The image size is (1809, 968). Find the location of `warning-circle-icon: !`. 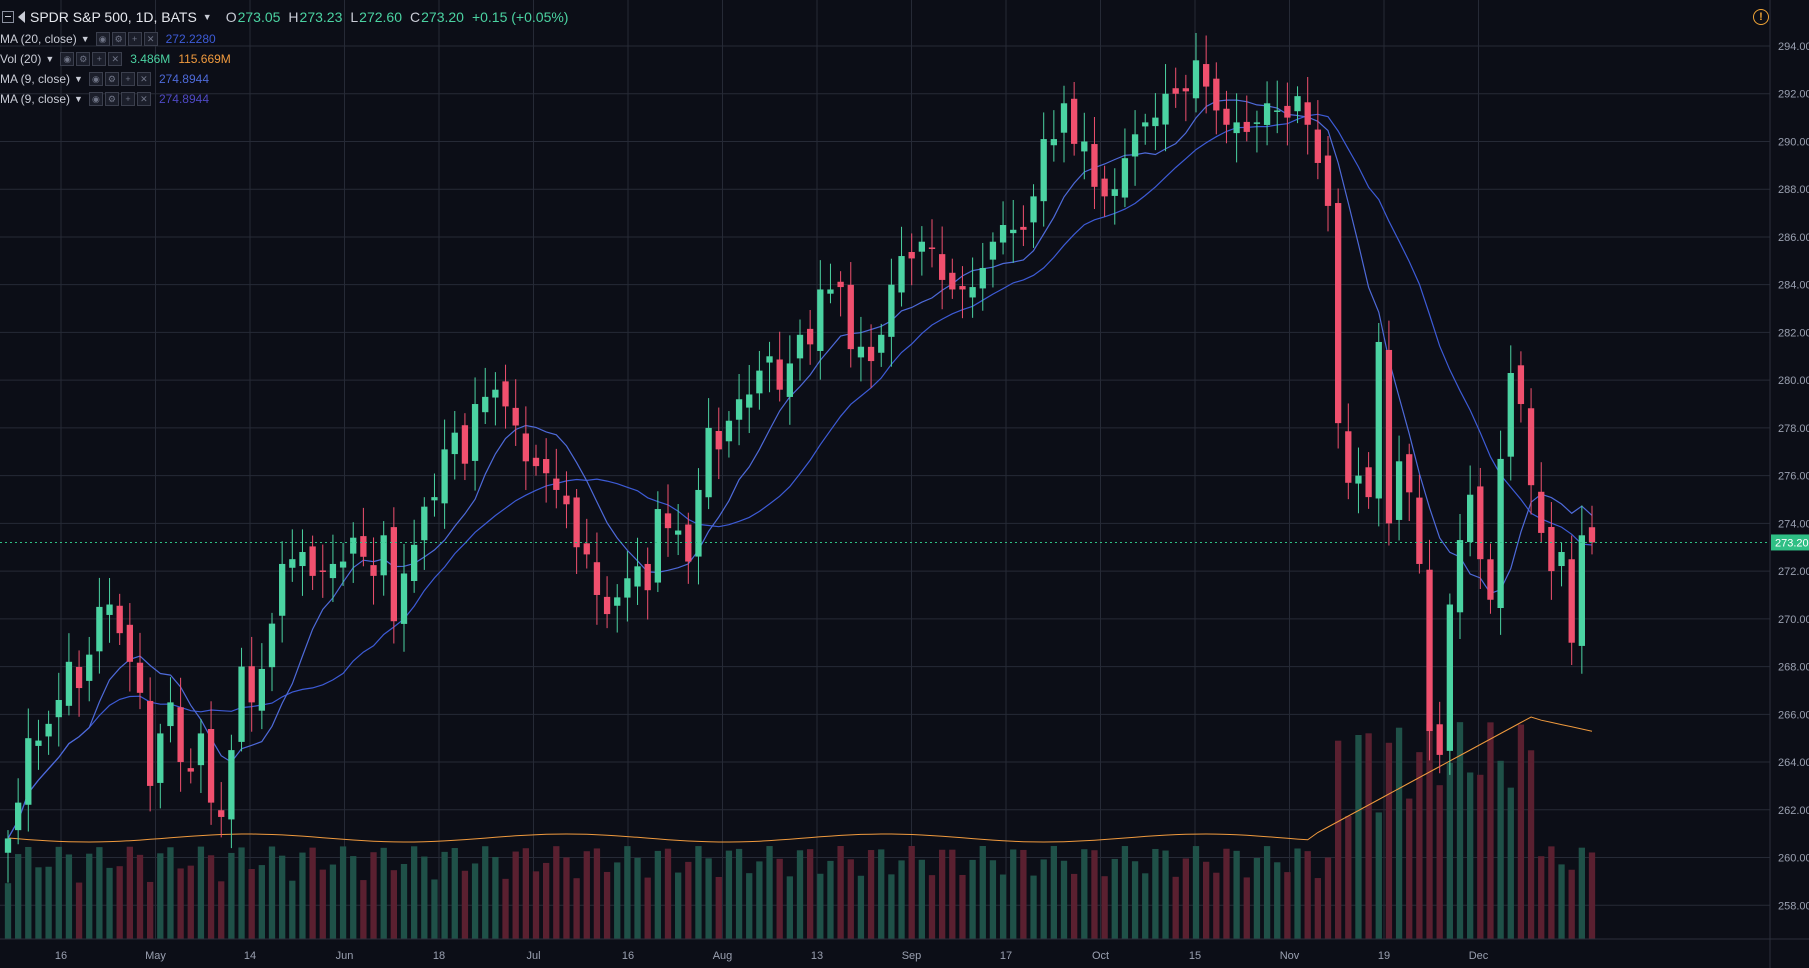

warning-circle-icon: ! is located at coordinates (1761, 17).